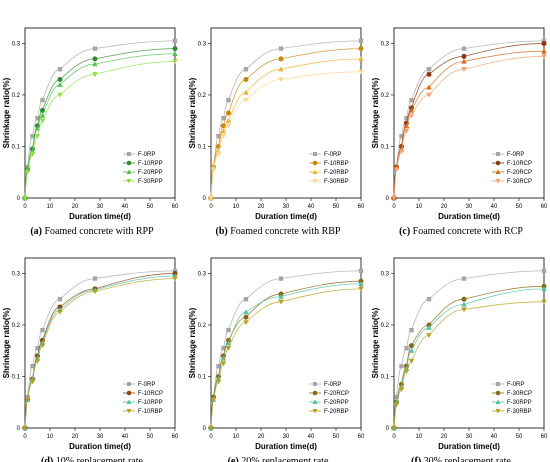 Image resolution: width=550 pixels, height=462 pixels. Describe the element at coordinates (336, 403) in the screenshot. I see `legend-label: F-20RPP` at that location.